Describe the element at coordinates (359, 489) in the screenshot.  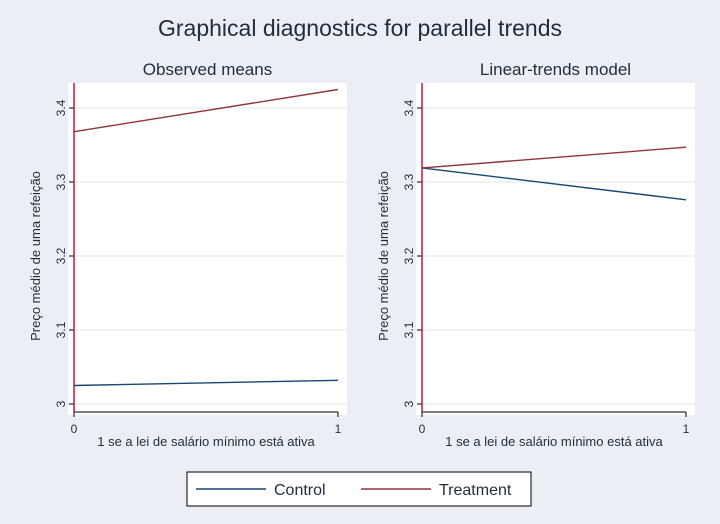
I see `legend: Control Treatment` at that location.